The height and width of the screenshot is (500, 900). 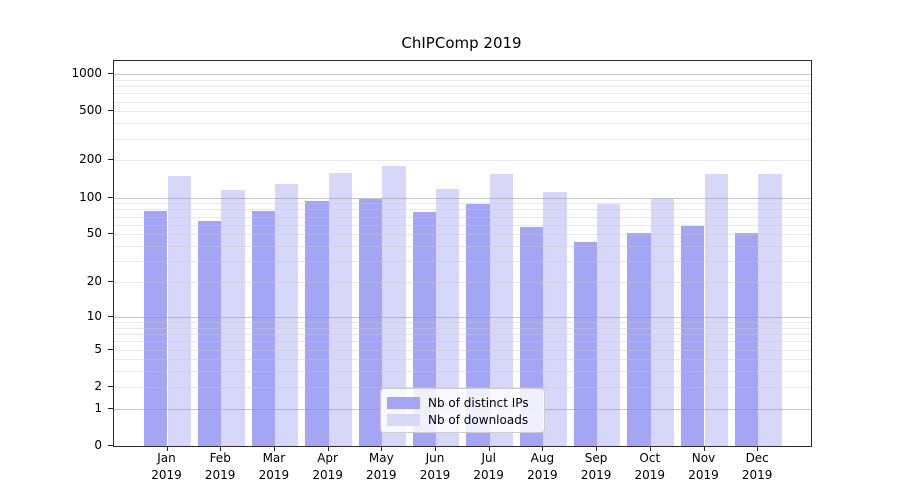 What do you see at coordinates (435, 458) in the screenshot?
I see `x-tick-month: Jun` at bounding box center [435, 458].